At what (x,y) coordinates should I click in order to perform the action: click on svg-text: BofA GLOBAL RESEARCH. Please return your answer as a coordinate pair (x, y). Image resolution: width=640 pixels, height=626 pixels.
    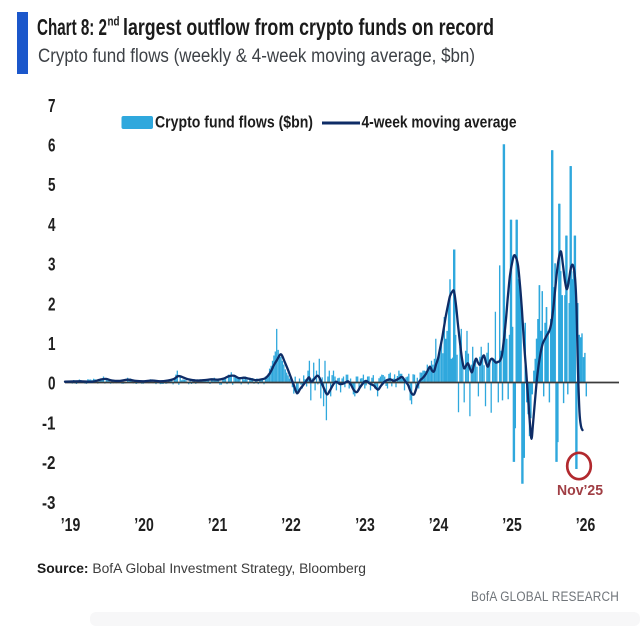
    Looking at the image, I should click on (545, 596).